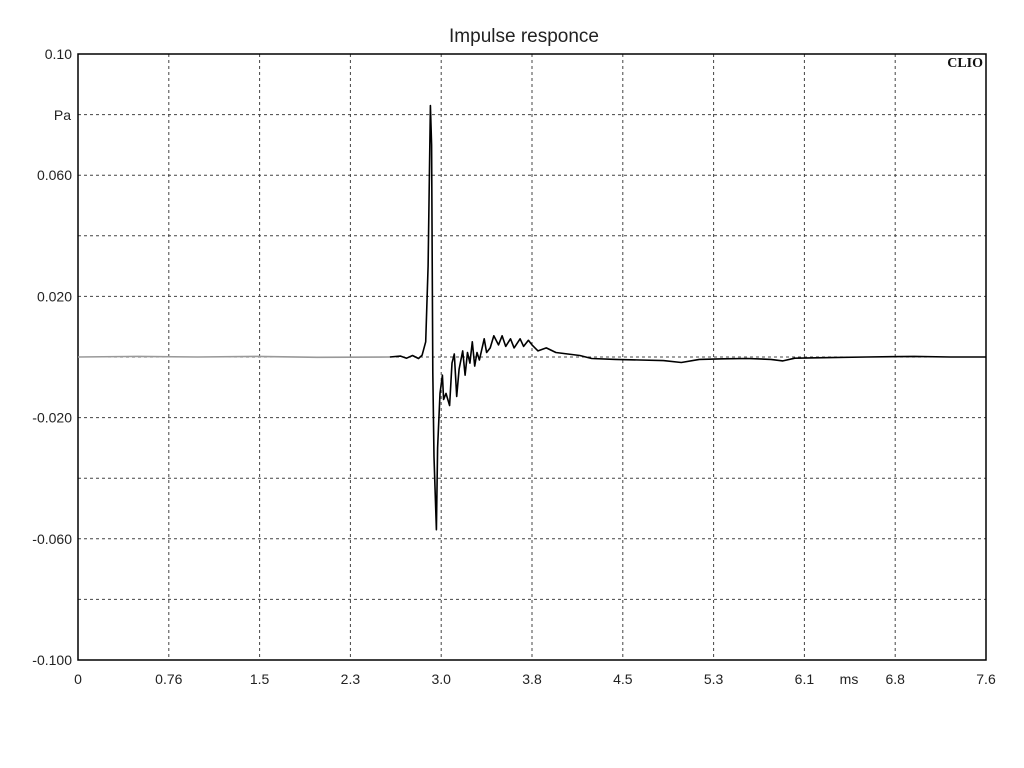 The image size is (1024, 768). What do you see at coordinates (260, 679) in the screenshot?
I see `x-tick-label: 1.5` at bounding box center [260, 679].